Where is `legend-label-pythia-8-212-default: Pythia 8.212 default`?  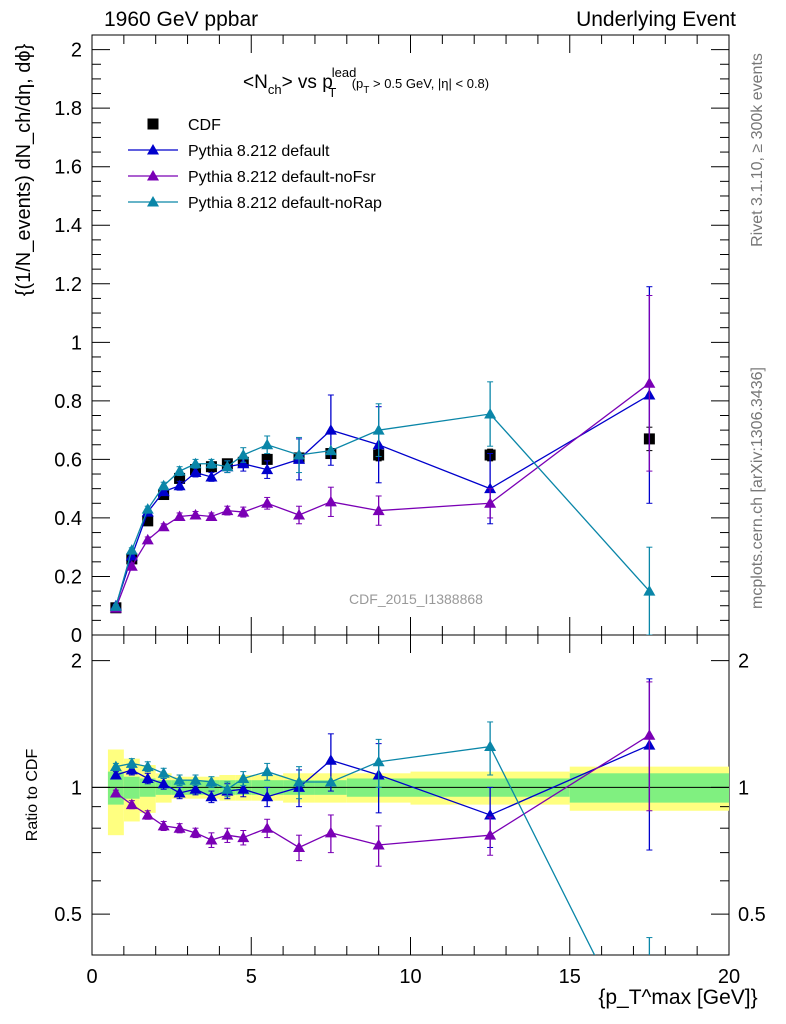
legend-label-pythia-8-212-default: Pythia 8.212 default is located at coordinates (259, 151).